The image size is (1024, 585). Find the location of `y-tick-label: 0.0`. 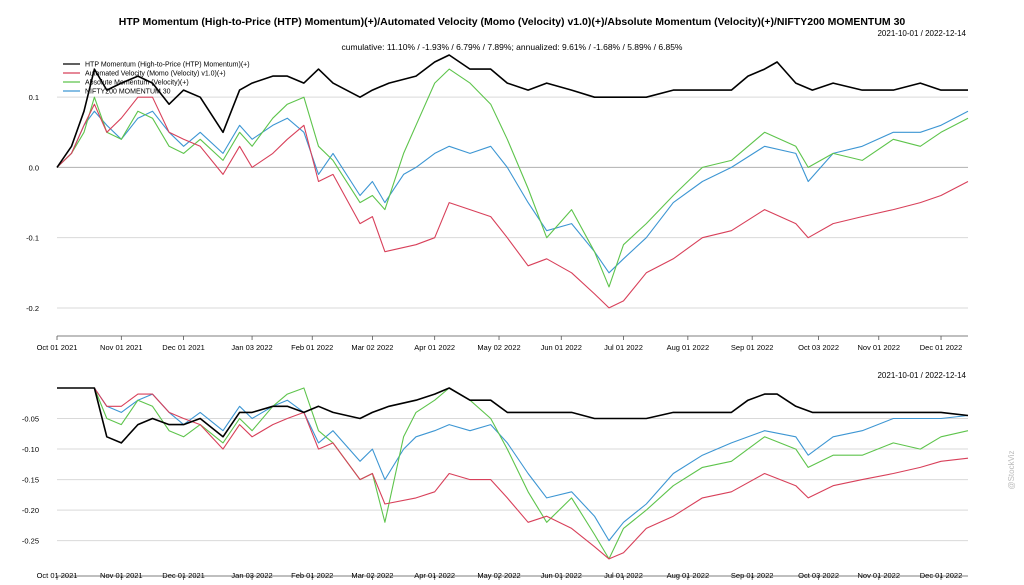

y-tick-label: 0.0 is located at coordinates (34, 167).